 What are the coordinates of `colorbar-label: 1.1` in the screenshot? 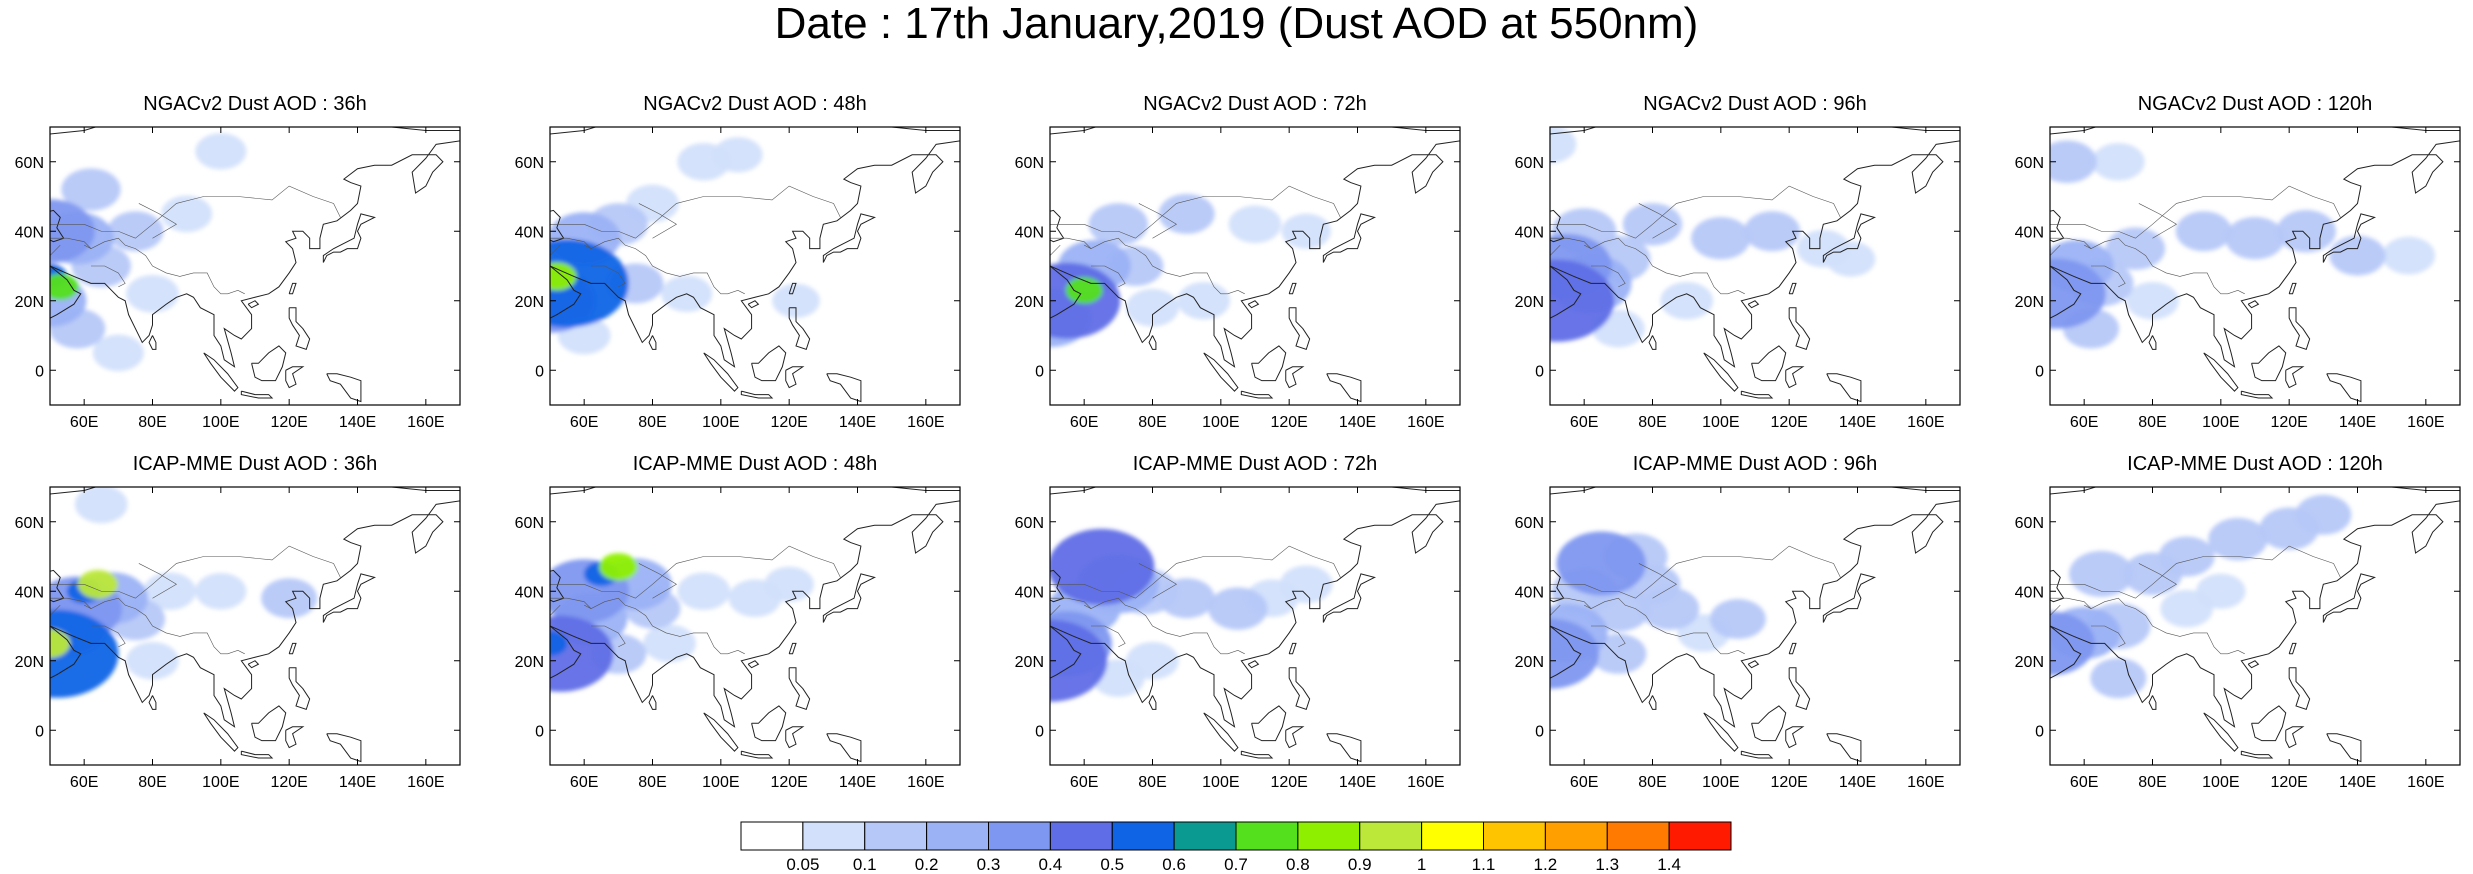 It's located at (1484, 864).